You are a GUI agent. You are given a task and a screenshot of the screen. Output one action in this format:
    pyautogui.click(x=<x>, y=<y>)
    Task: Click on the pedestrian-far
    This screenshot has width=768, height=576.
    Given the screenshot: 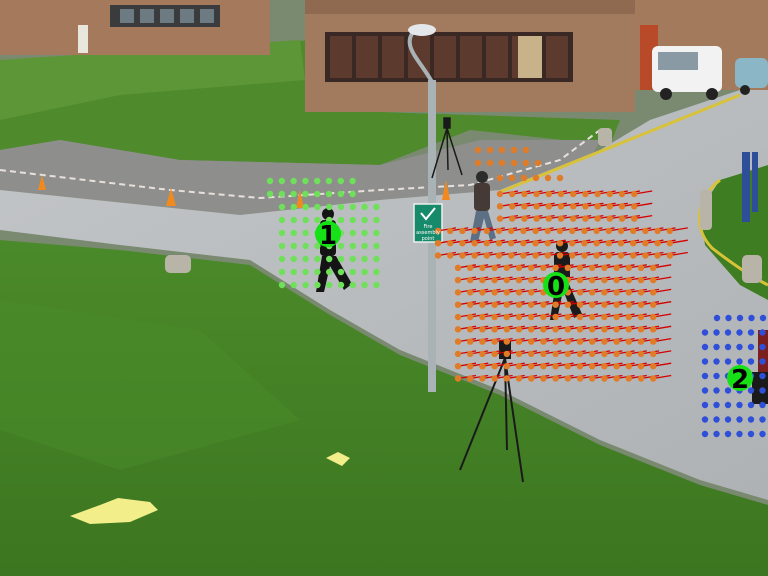 What is the action you would take?
    pyautogui.click(x=483, y=206)
    